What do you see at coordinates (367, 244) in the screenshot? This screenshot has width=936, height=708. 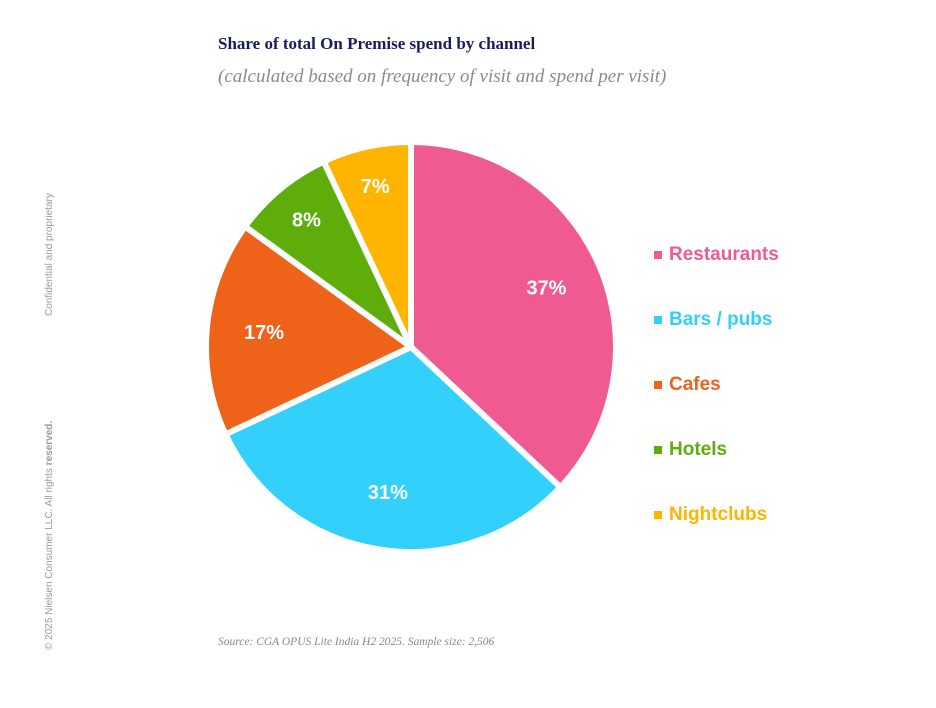 I see `pie-slice-nightclubs` at bounding box center [367, 244].